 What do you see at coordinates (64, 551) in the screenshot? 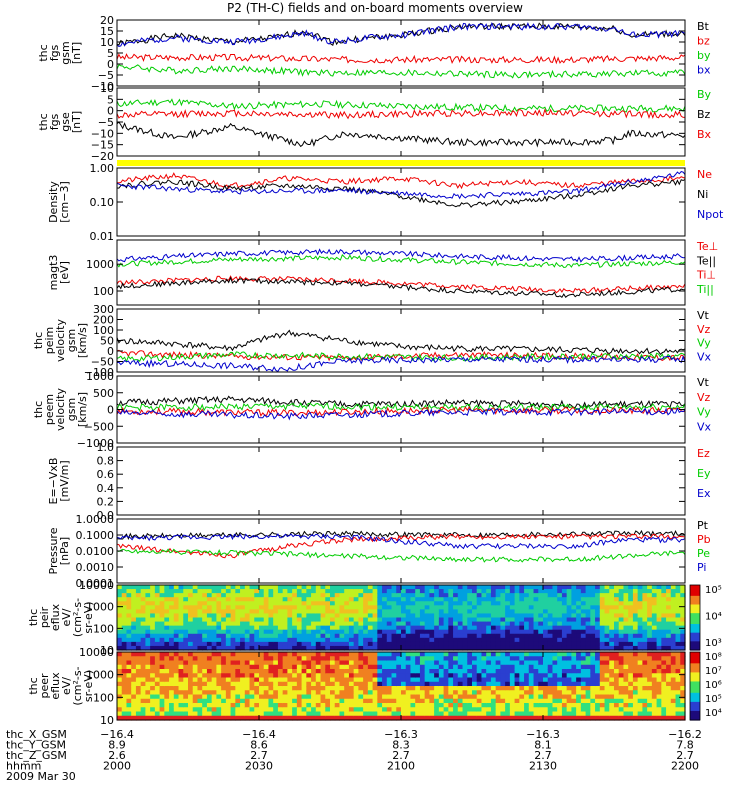
I see `y-axis-label: [nPa]` at bounding box center [64, 551].